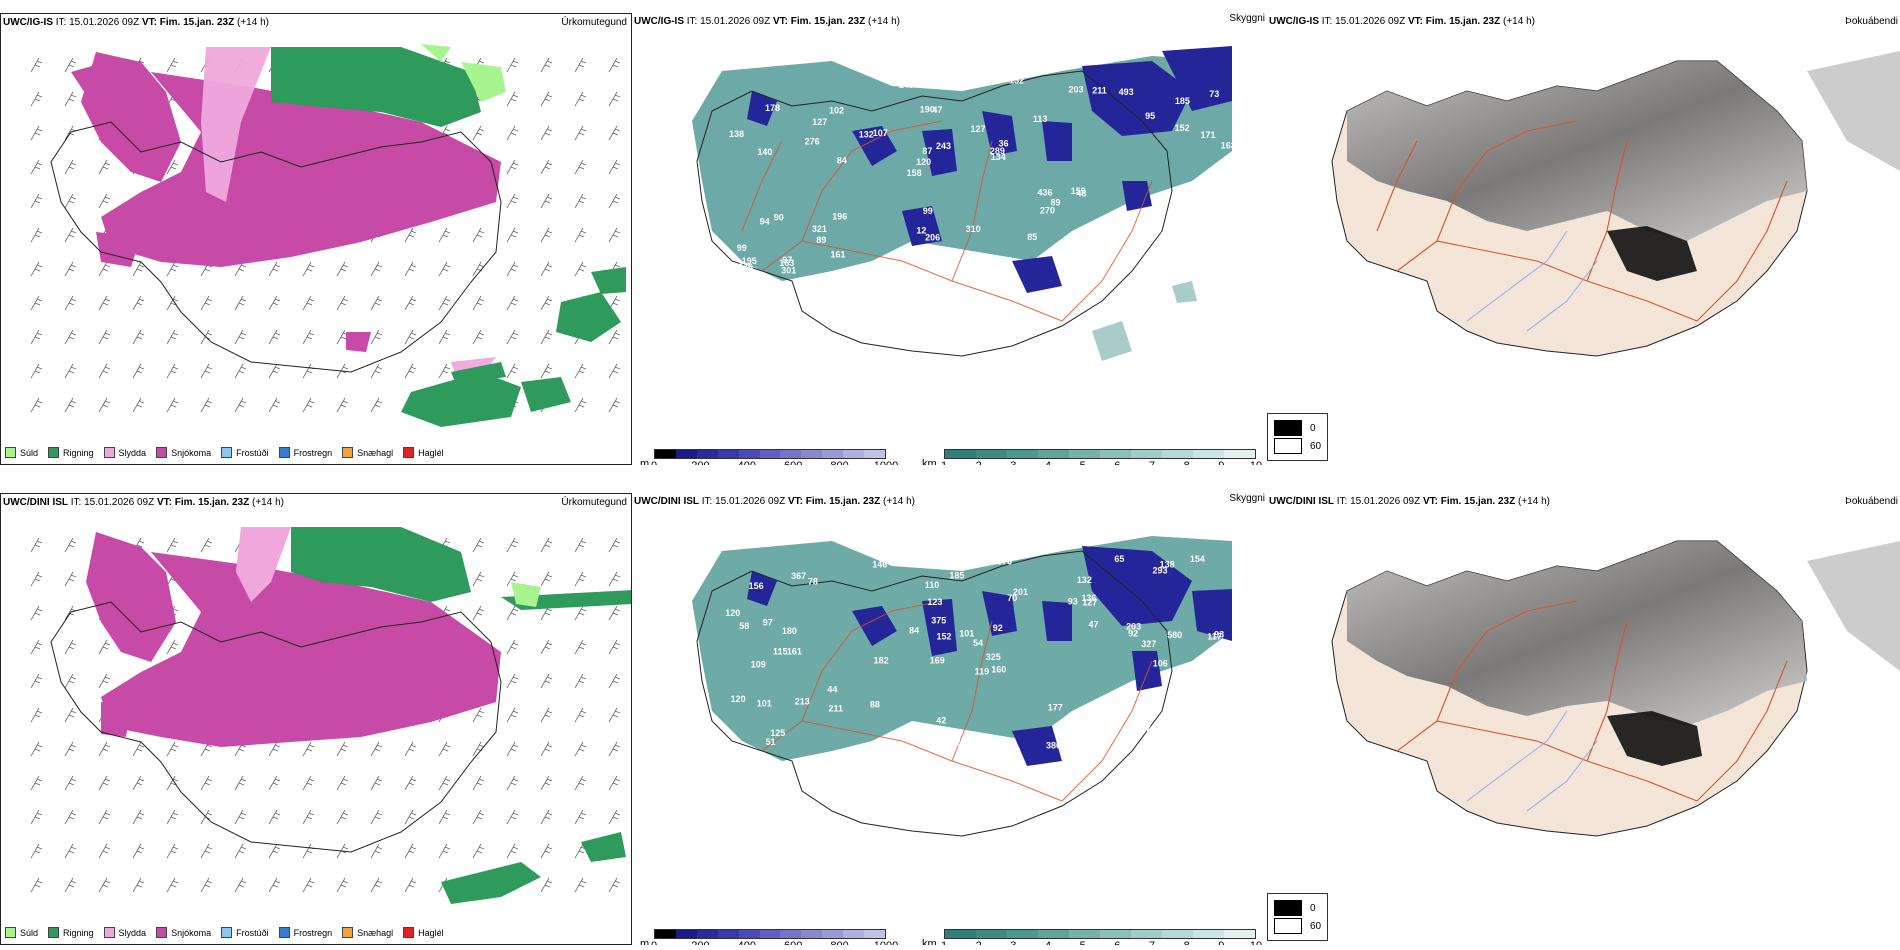  I want to click on visibility-value-label: 169, so click(937, 661).